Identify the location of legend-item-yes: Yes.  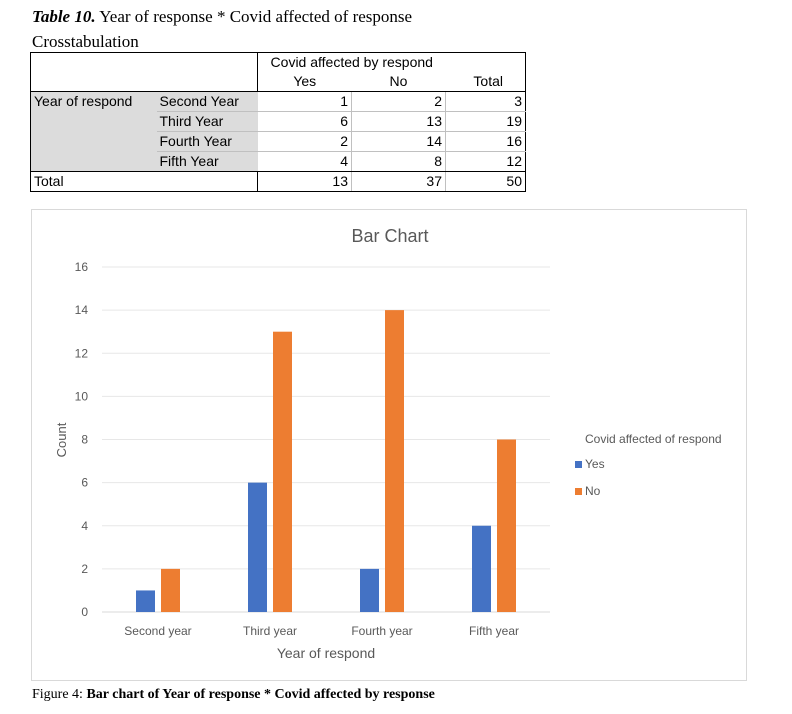
(595, 464).